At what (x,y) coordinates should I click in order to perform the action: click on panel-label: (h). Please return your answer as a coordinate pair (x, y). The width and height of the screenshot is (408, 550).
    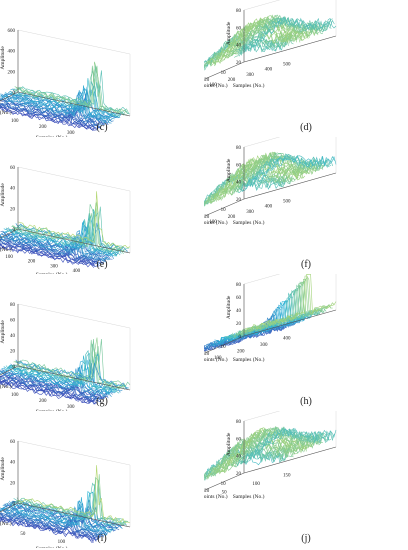
    Looking at the image, I should click on (306, 401).